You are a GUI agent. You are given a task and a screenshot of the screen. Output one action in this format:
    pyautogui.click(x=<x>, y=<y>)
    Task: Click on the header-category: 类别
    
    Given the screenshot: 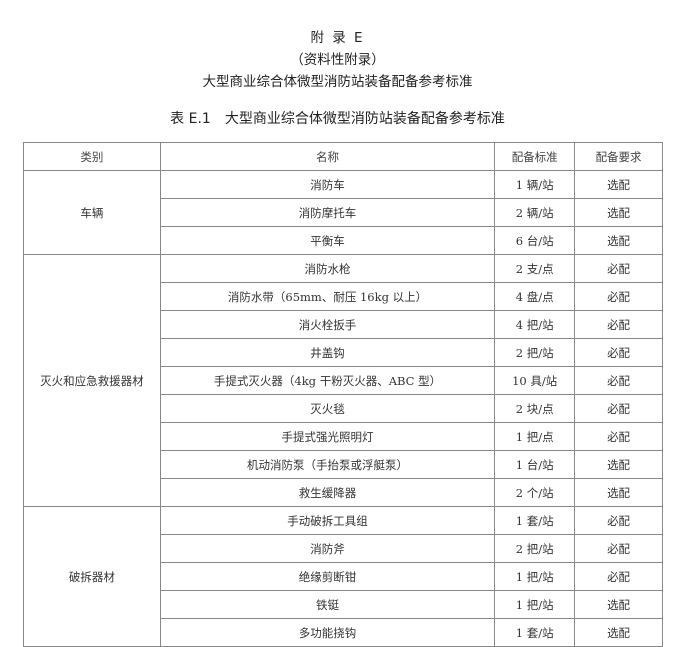 What is the action you would take?
    pyautogui.click(x=92, y=156)
    